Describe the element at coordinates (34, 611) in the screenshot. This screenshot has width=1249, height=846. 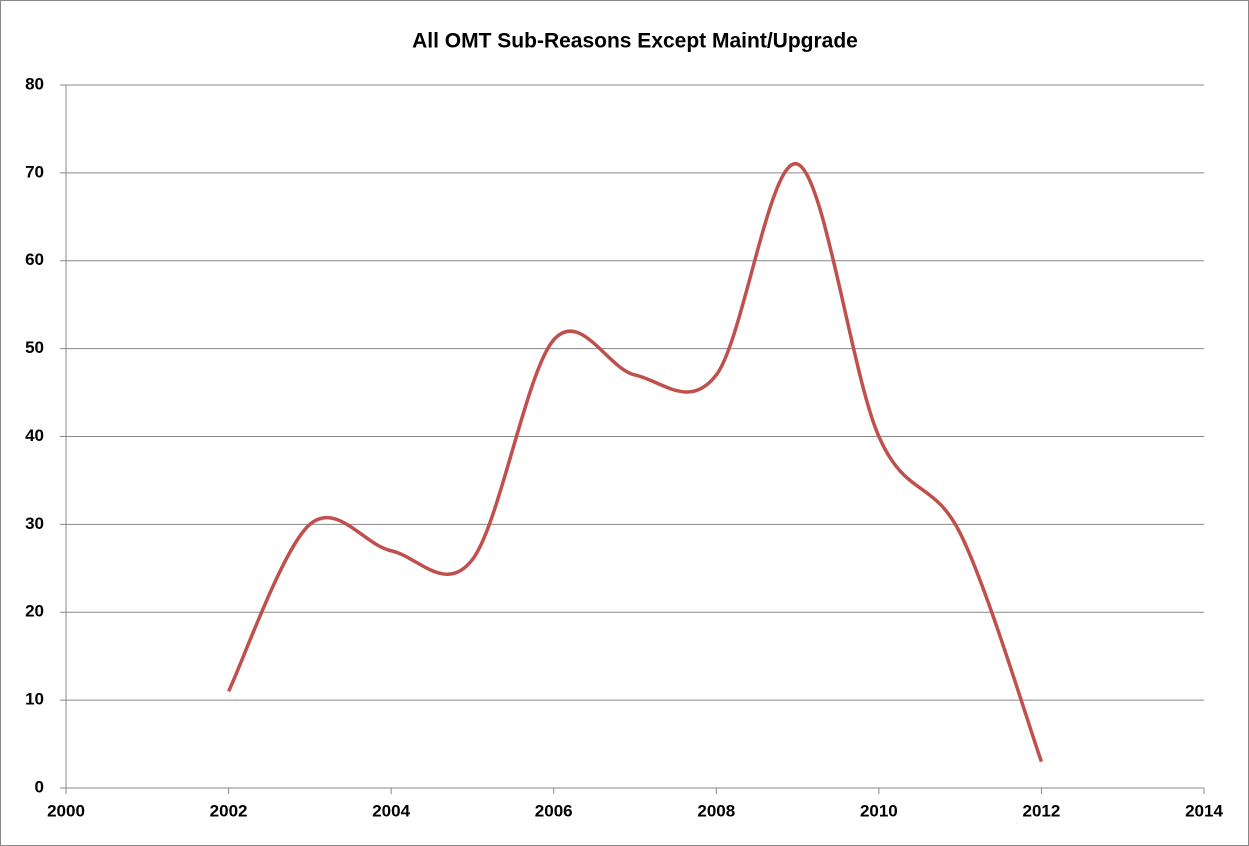
I see `y-tick-label: 20` at that location.